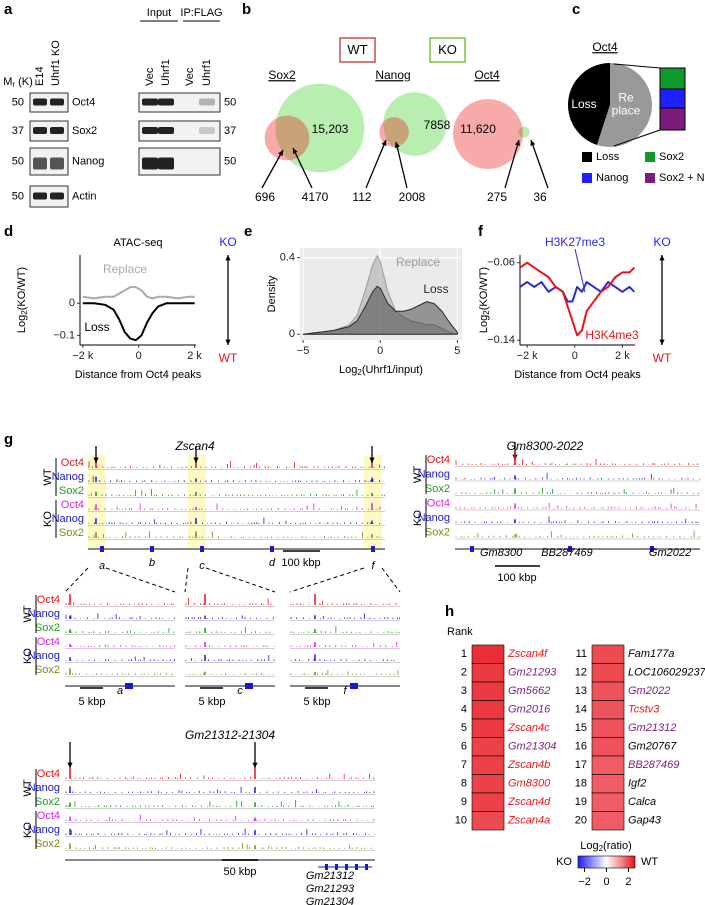 The height and width of the screenshot is (905, 705). What do you see at coordinates (464, 784) in the screenshot?
I see `rank-label: 8` at bounding box center [464, 784].